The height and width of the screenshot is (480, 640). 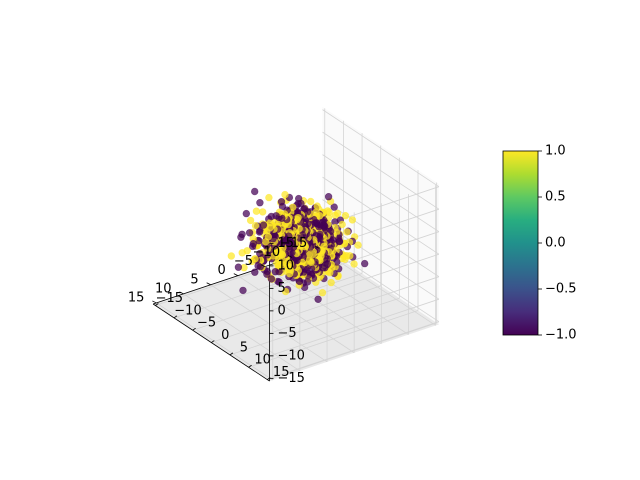 What do you see at coordinates (169, 298) in the screenshot?
I see `y-axis-tick-label: −15` at bounding box center [169, 298].